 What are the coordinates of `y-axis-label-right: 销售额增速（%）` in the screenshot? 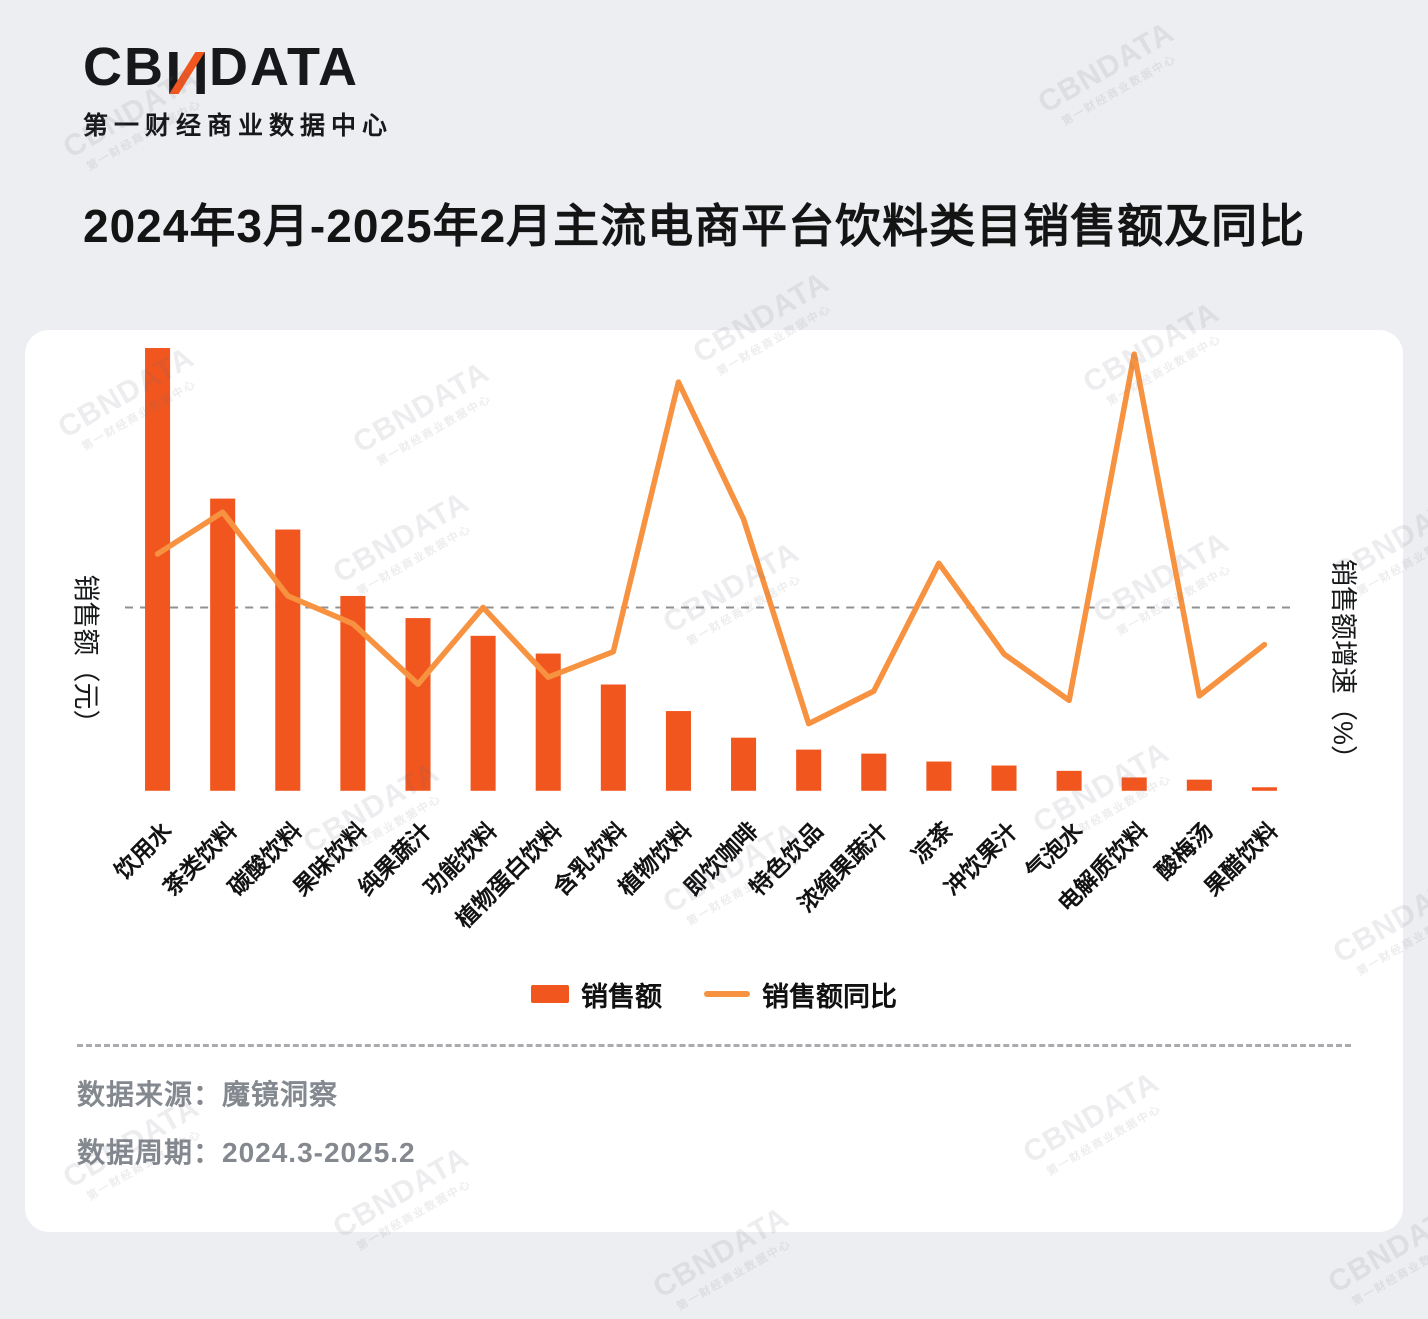 It's located at (1343, 666).